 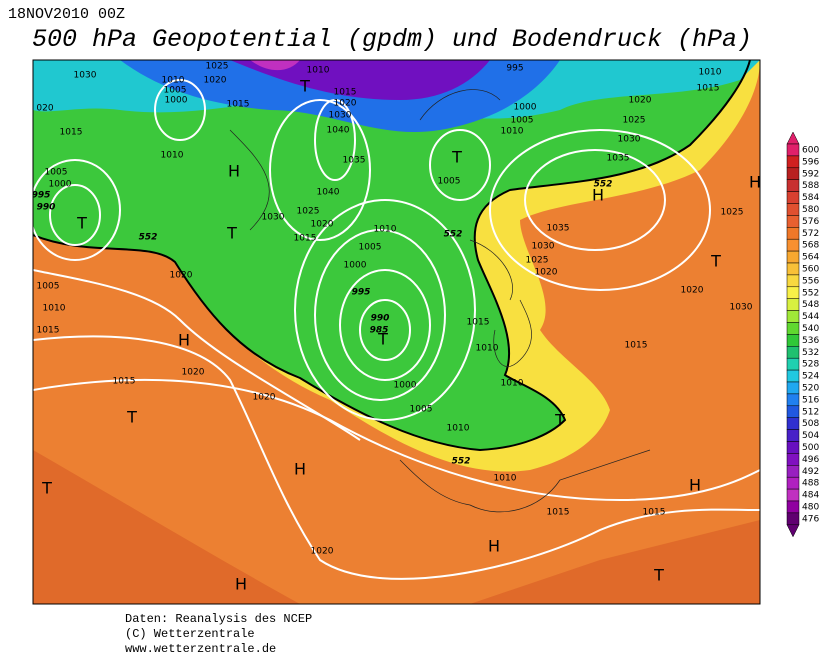 What do you see at coordinates (810, 484) in the screenshot?
I see `colorbar-label: 488` at bounding box center [810, 484].